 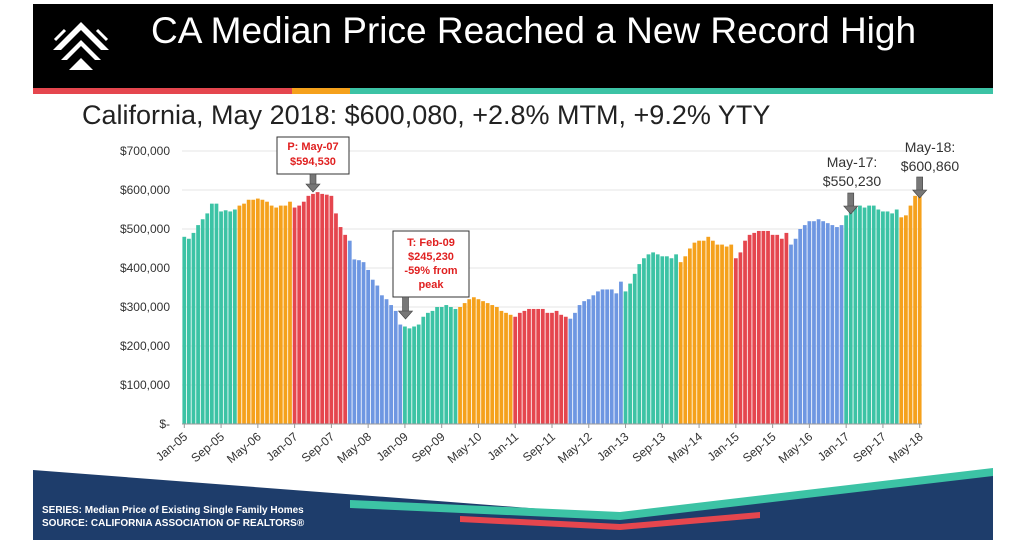 What do you see at coordinates (145, 346) in the screenshot?
I see `y-tick-label: $200,000` at bounding box center [145, 346].